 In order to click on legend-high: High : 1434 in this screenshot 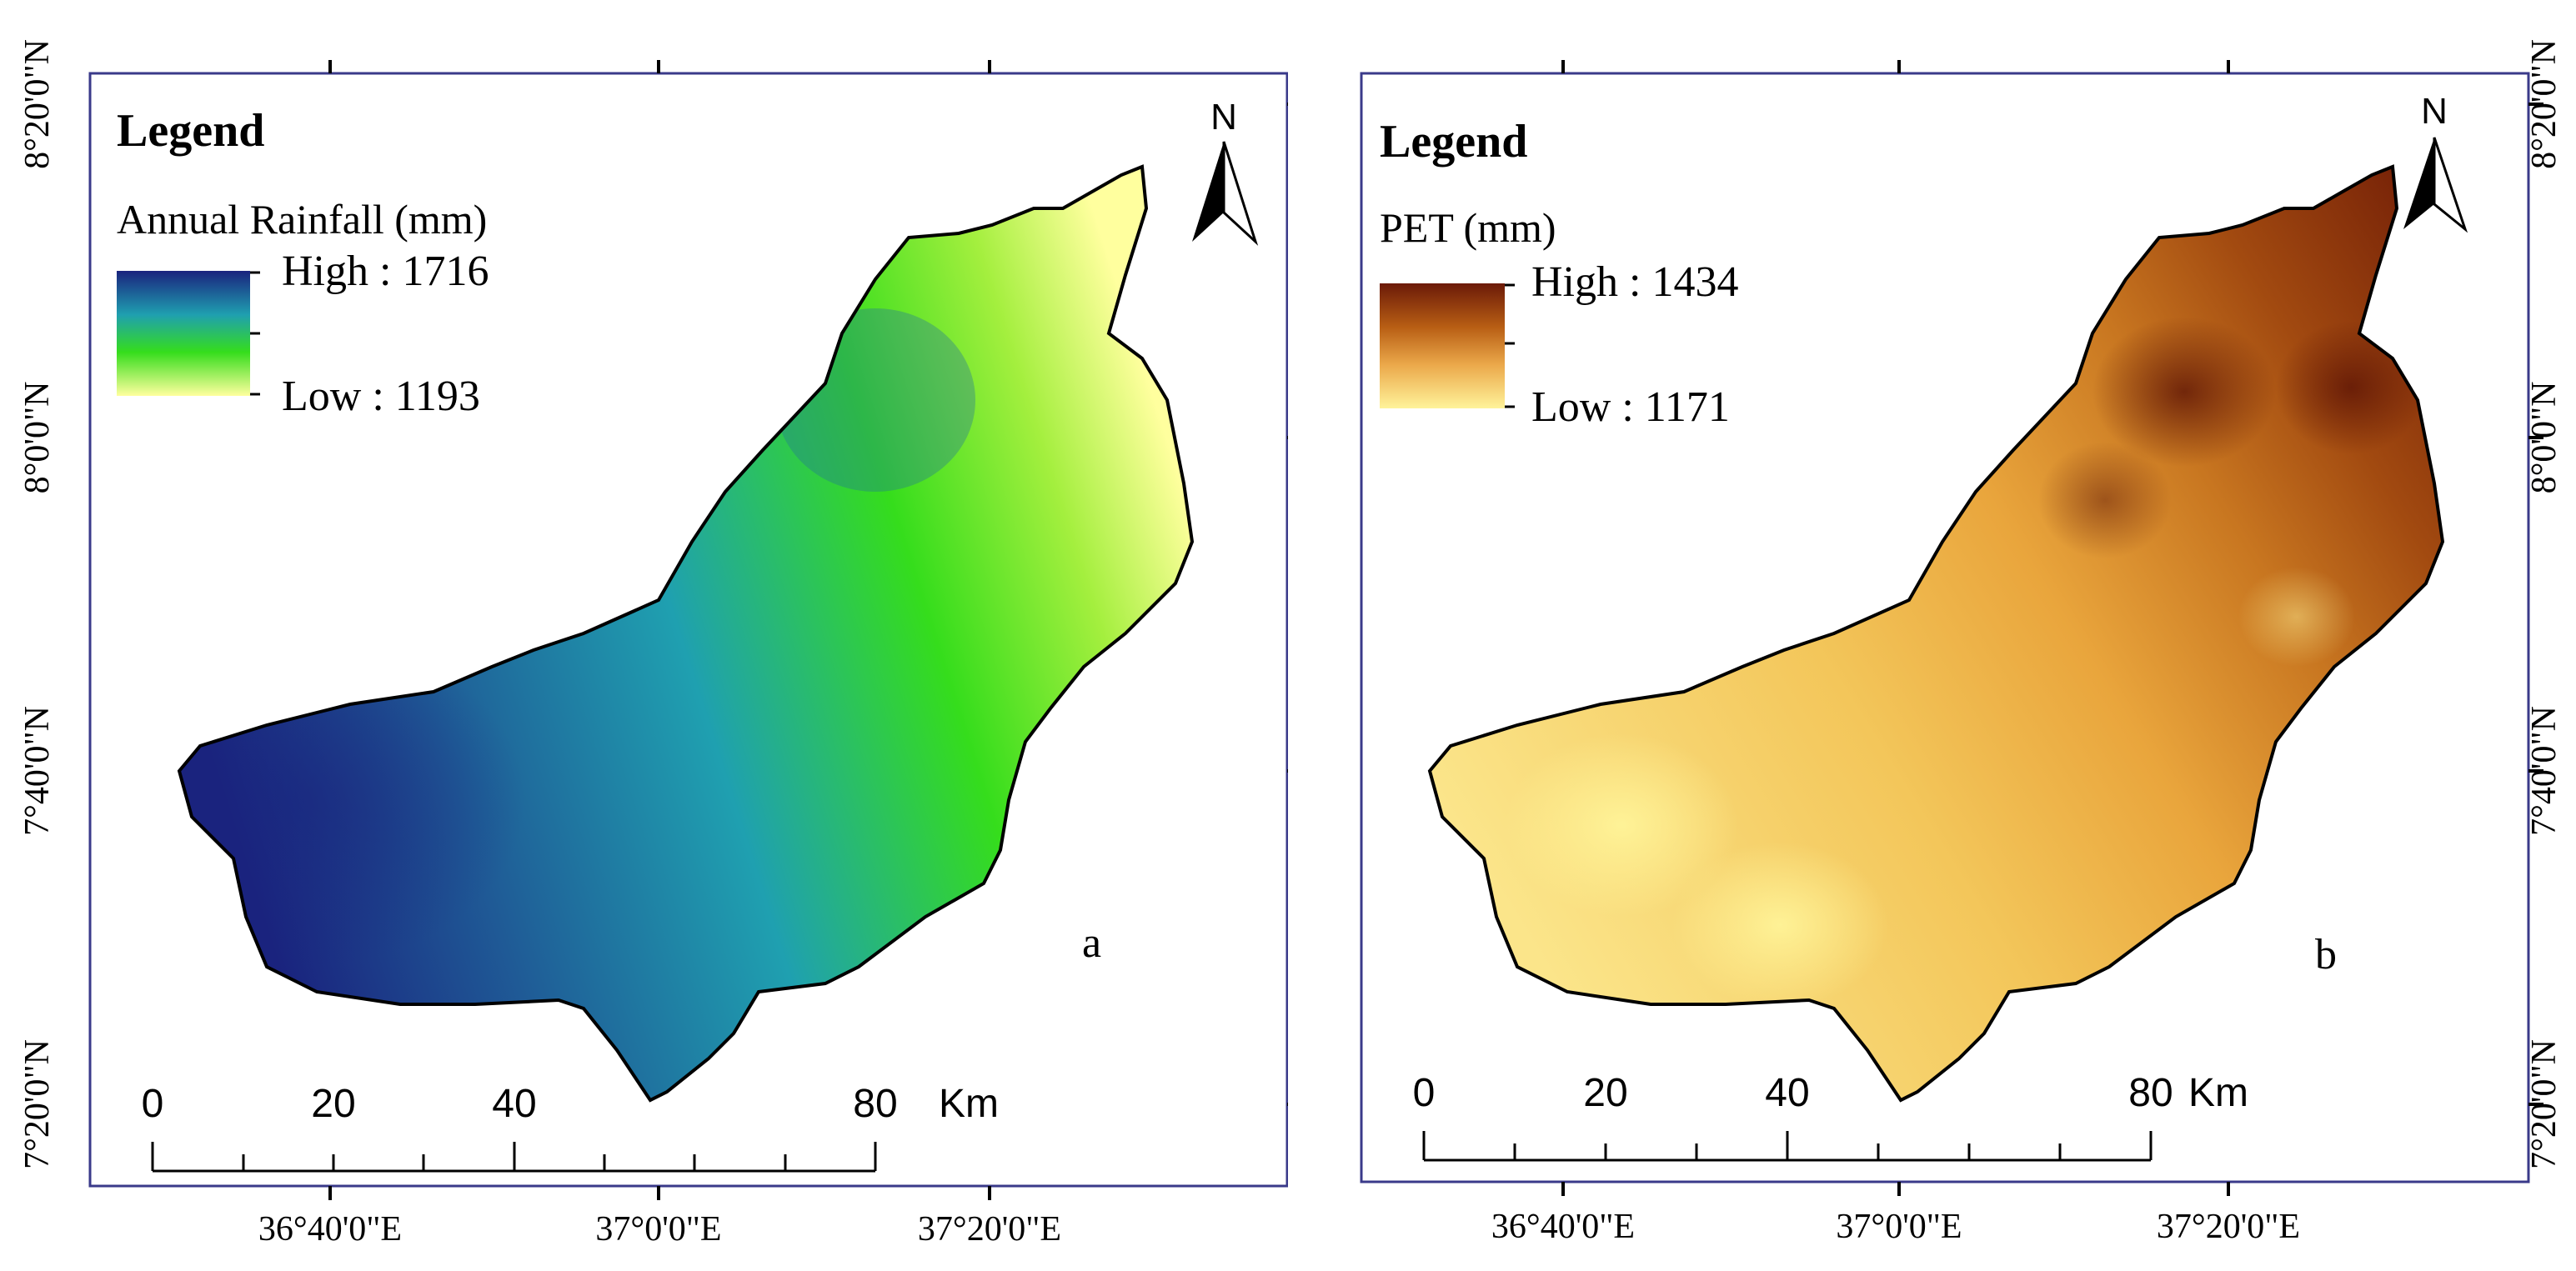, I will do `click(1634, 282)`.